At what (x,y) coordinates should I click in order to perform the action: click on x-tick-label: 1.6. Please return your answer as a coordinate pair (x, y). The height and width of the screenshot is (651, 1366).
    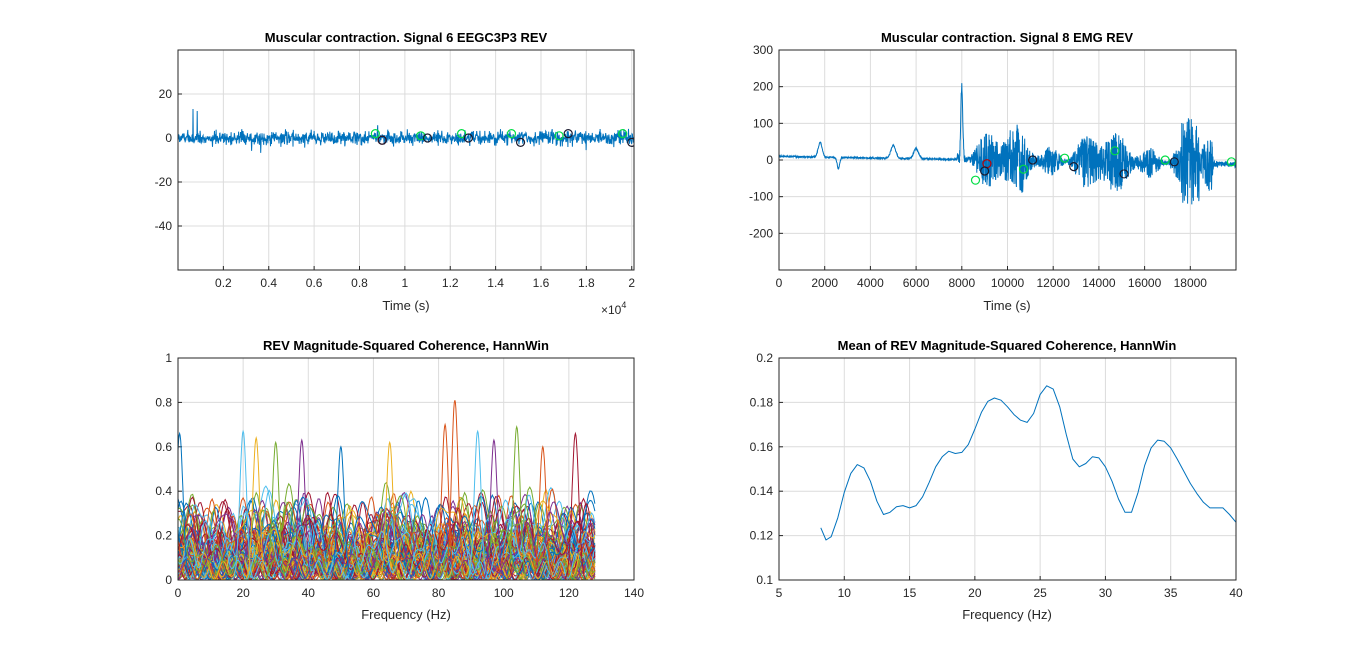
    Looking at the image, I should click on (541, 283).